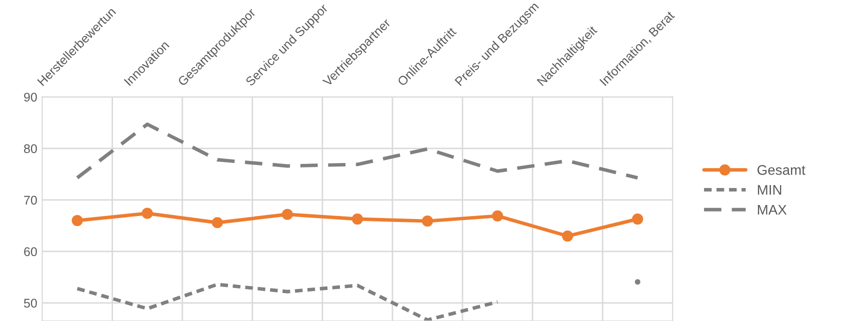 Image resolution: width=845 pixels, height=321 pixels. Describe the element at coordinates (30, 251) in the screenshot. I see `y-tick-label: 60` at that location.